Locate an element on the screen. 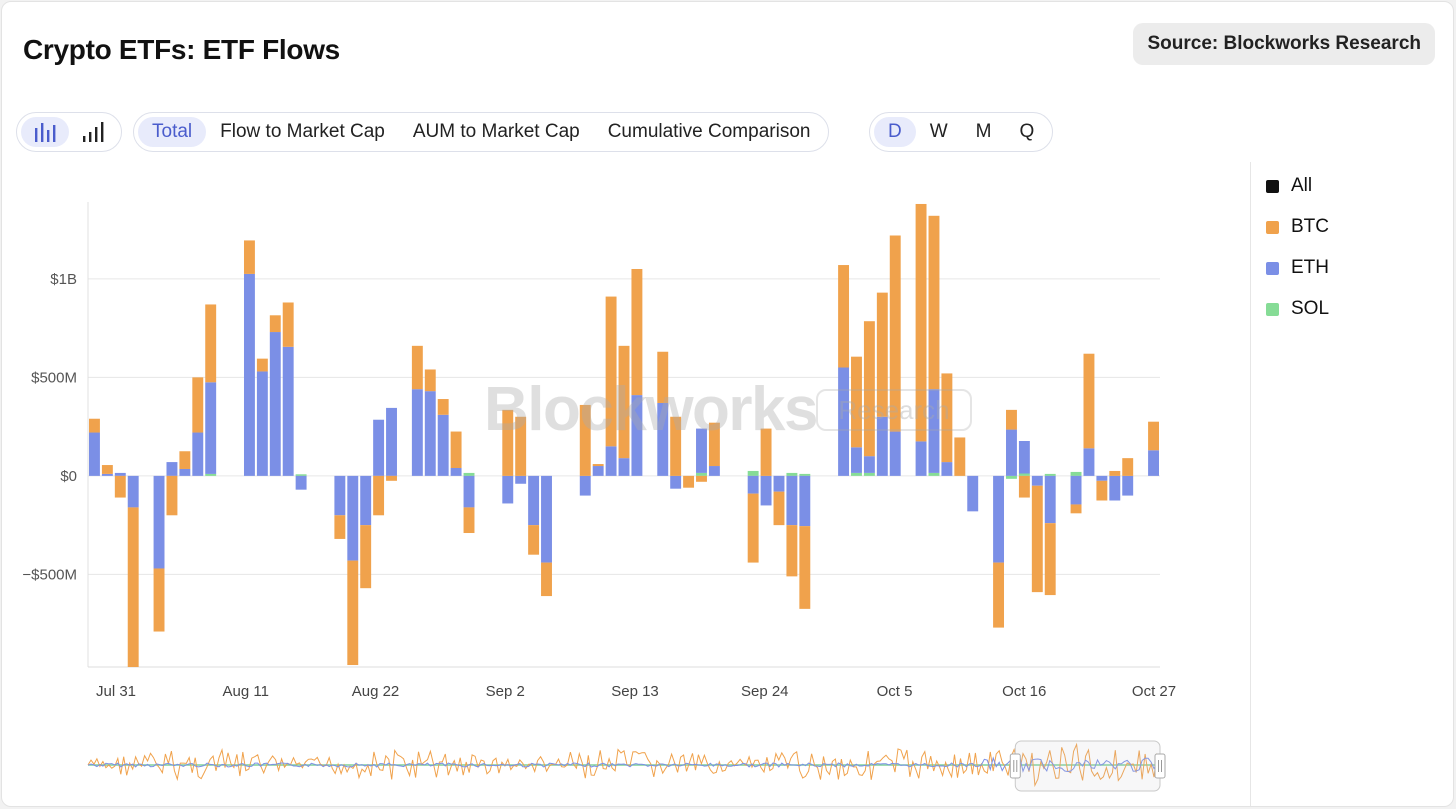 The image size is (1456, 809). legend-swatch-eth is located at coordinates (1272, 268).